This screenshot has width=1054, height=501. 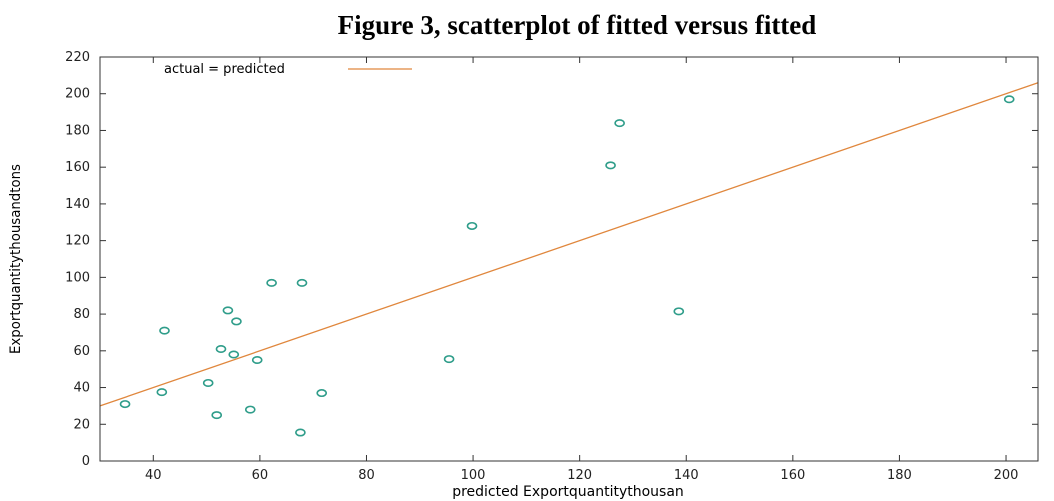 I want to click on legend-label: actual = predicted, so click(x=224, y=69).